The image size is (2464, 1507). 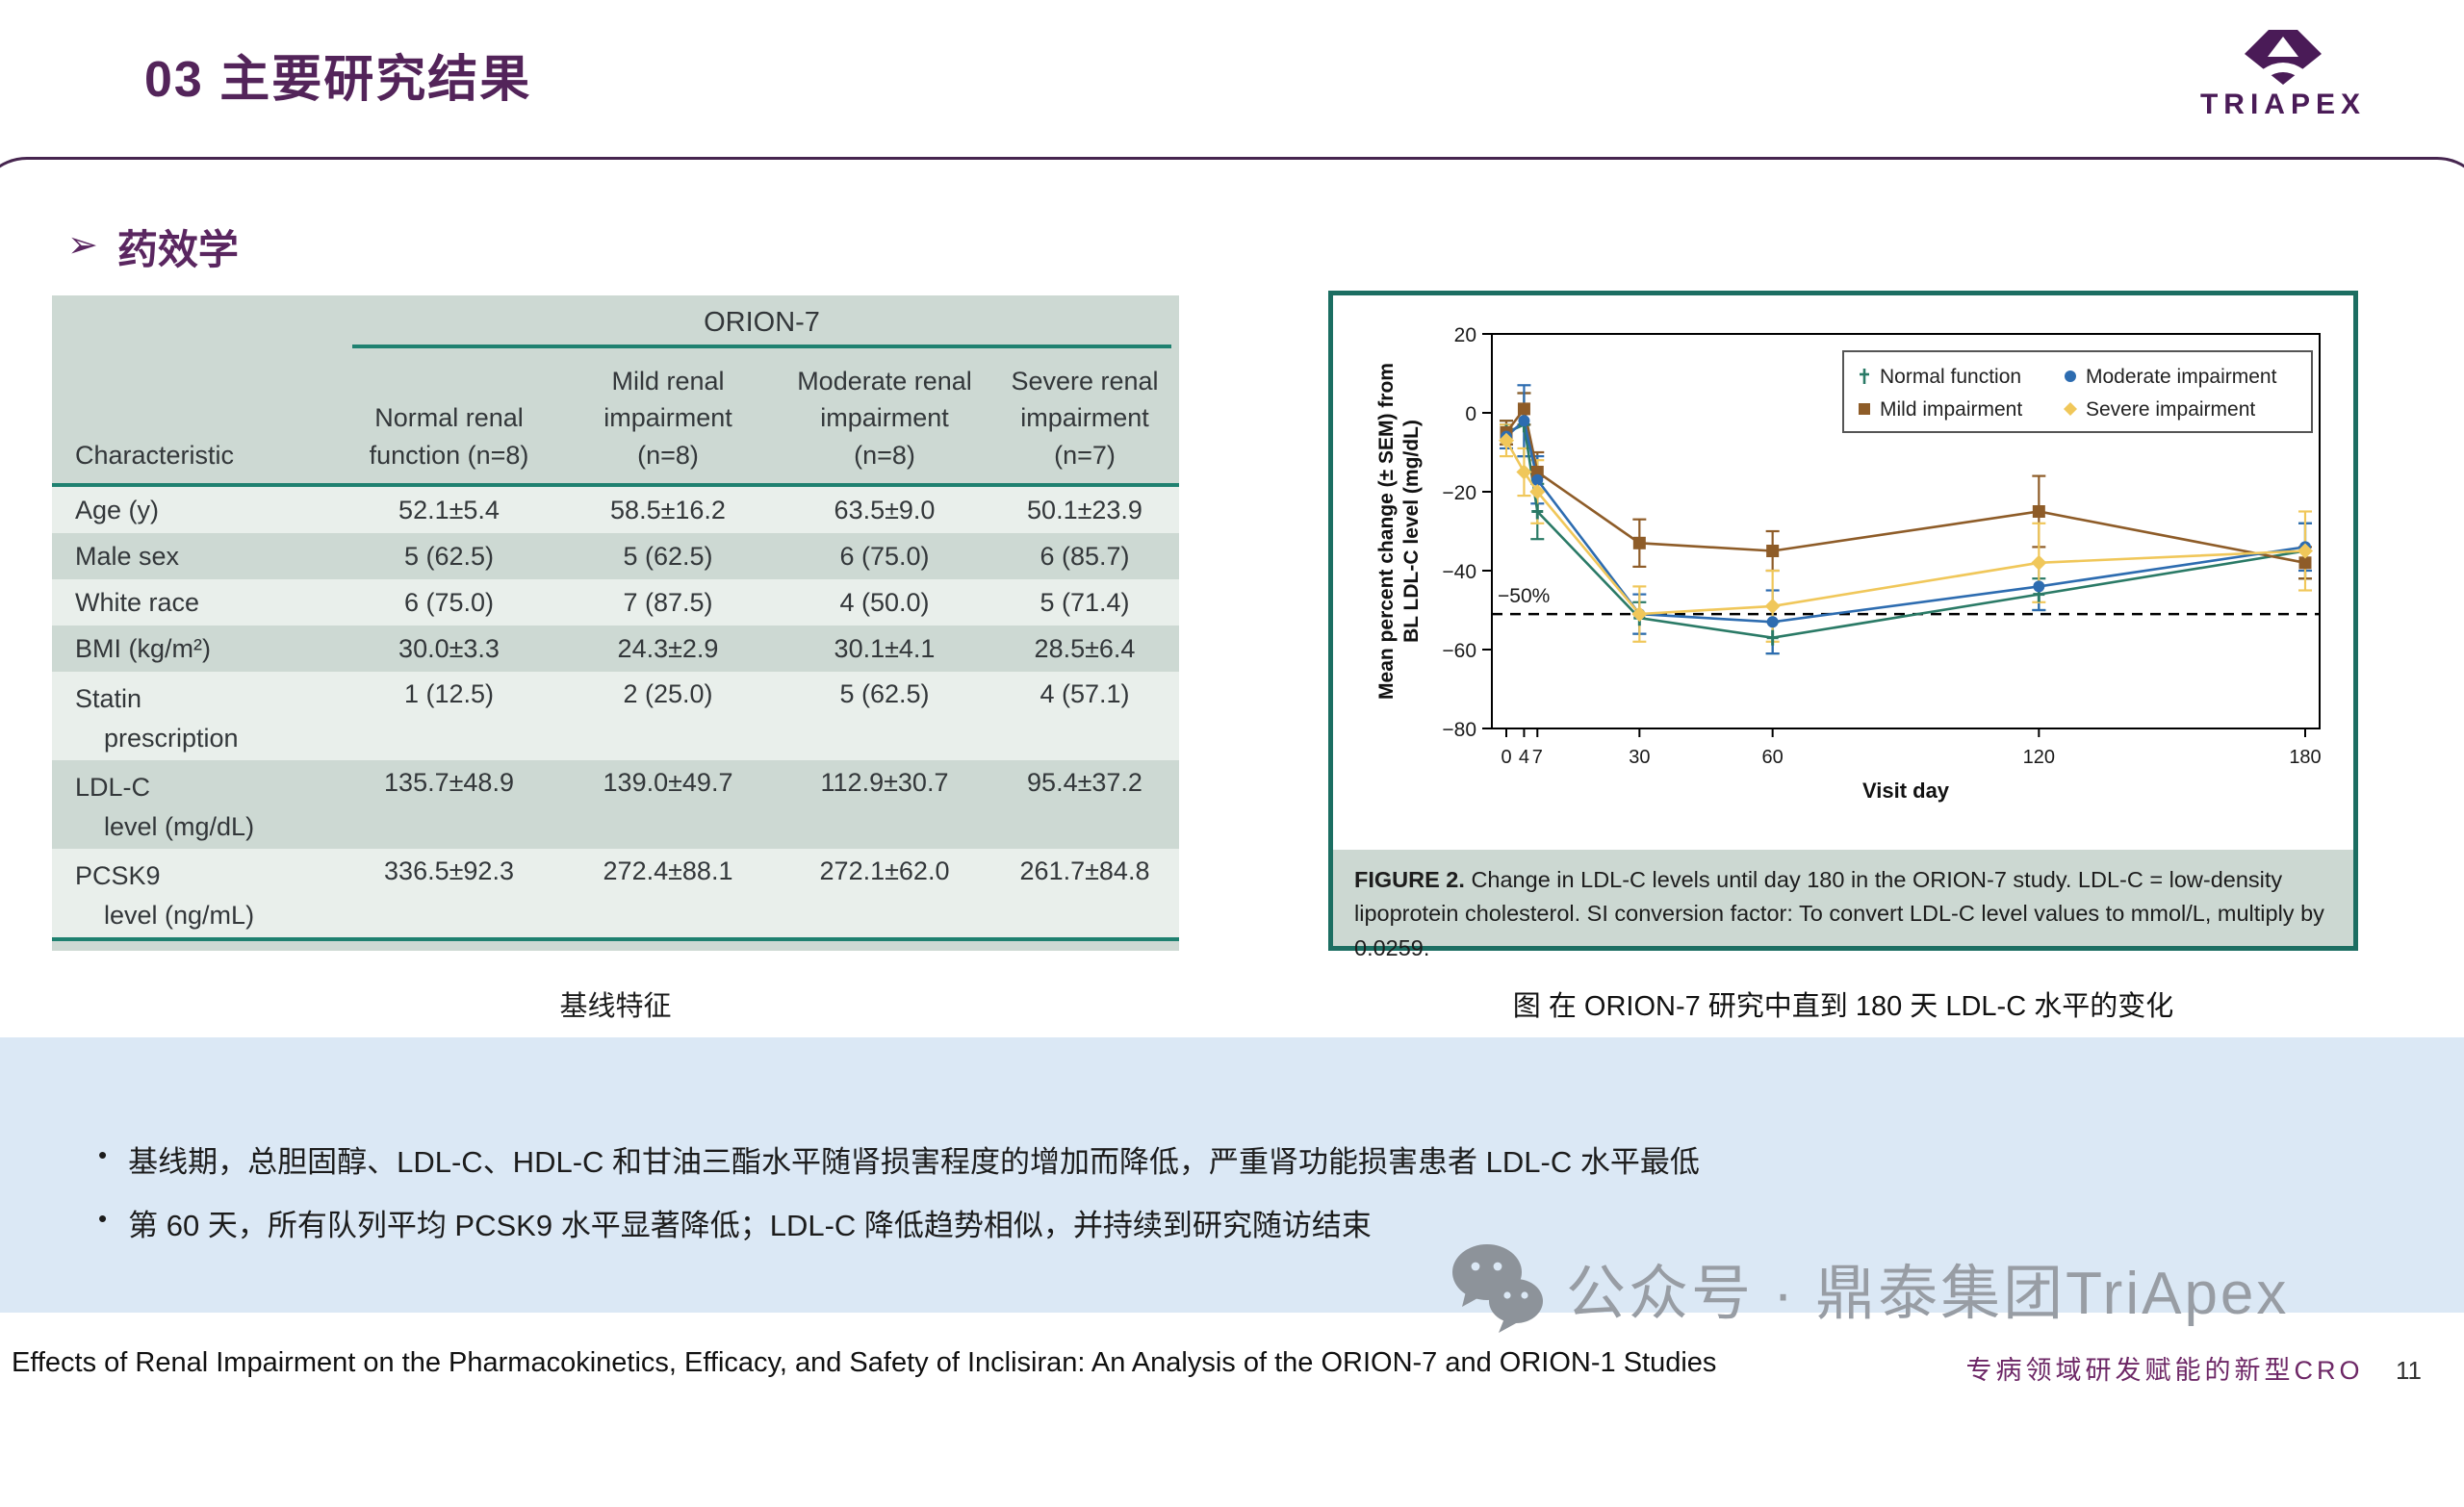 What do you see at coordinates (1773, 757) in the screenshot?
I see `x-tick-label: 60` at bounding box center [1773, 757].